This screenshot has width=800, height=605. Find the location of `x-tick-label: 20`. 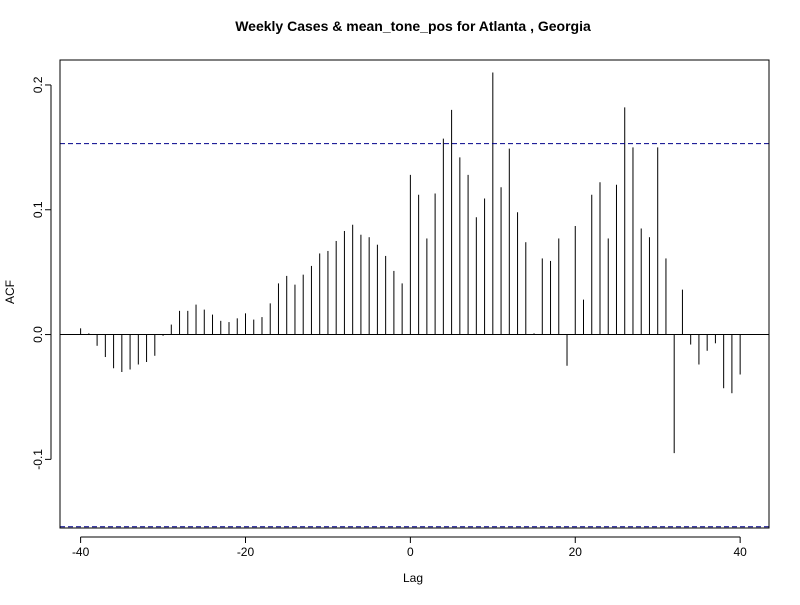

x-tick-label: 20 is located at coordinates (576, 552).